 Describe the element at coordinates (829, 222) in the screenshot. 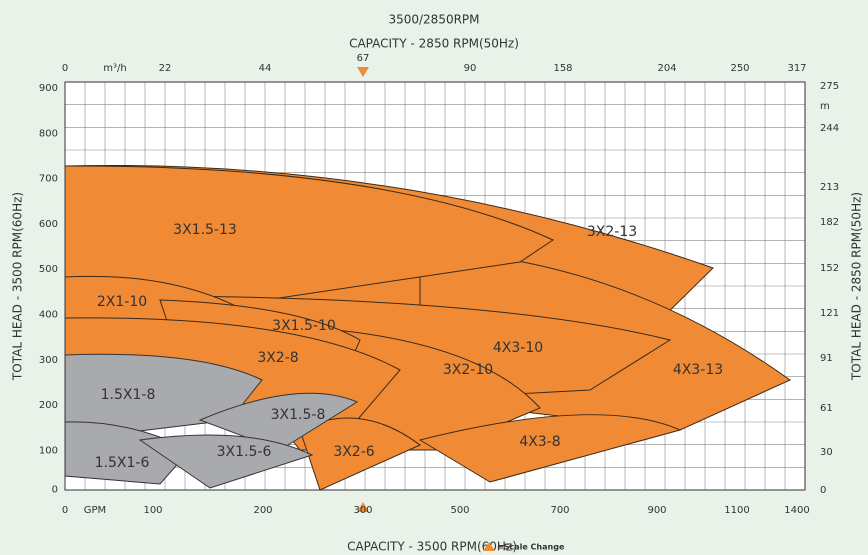

I see `right-tick-label: 182` at that location.